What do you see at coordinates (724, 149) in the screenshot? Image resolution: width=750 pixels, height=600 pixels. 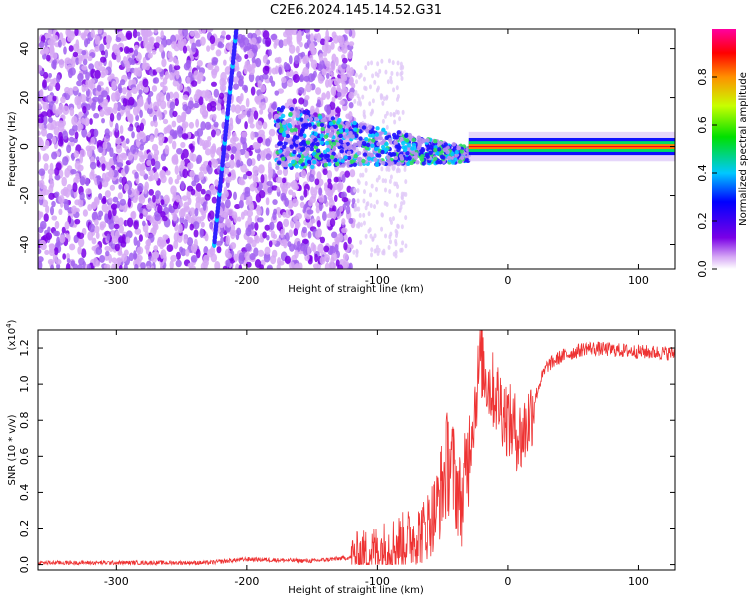 I see `colorbar-gradient` at bounding box center [724, 149].